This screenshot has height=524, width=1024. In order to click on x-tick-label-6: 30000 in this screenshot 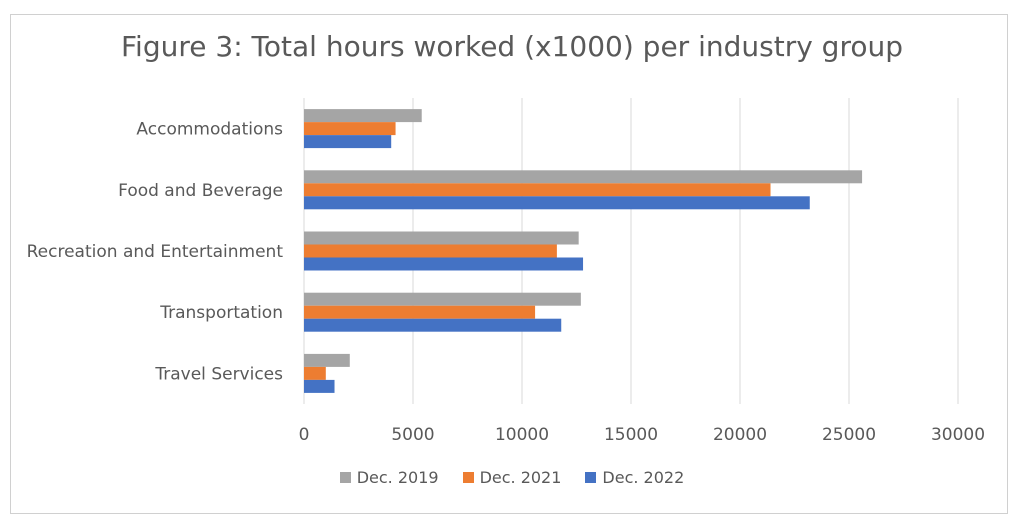, I will do `click(958, 435)`.